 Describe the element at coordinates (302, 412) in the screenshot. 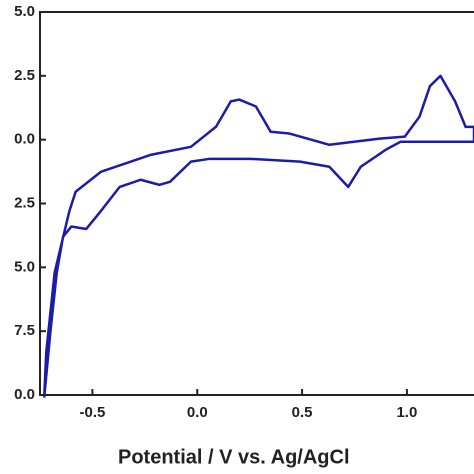

I see `x-tick-label: 0.5` at that location.